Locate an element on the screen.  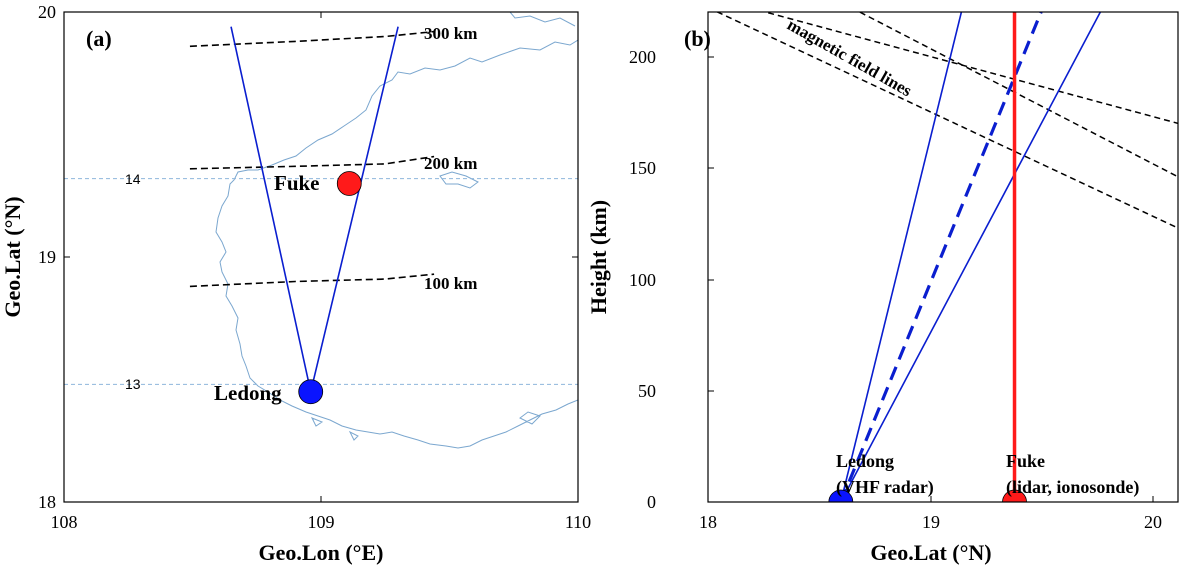
panel-b-xlabel: Geo.Lat (°N) is located at coordinates (930, 552).